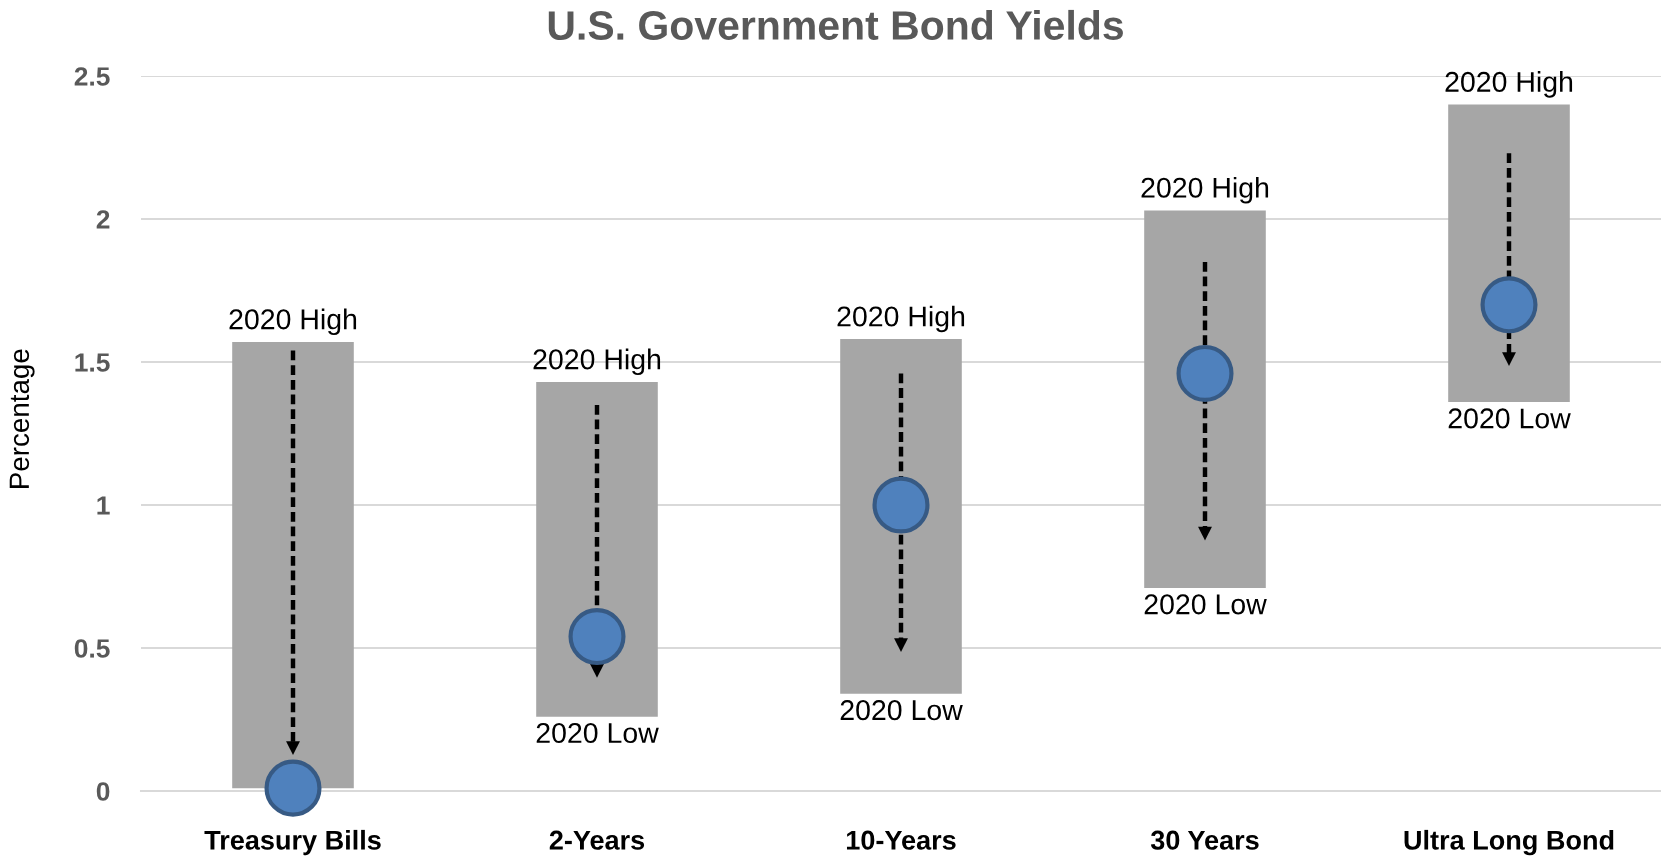 The width and height of the screenshot is (1661, 858). What do you see at coordinates (292, 842) in the screenshot?
I see `x-tick-label: Treasury Bills` at bounding box center [292, 842].